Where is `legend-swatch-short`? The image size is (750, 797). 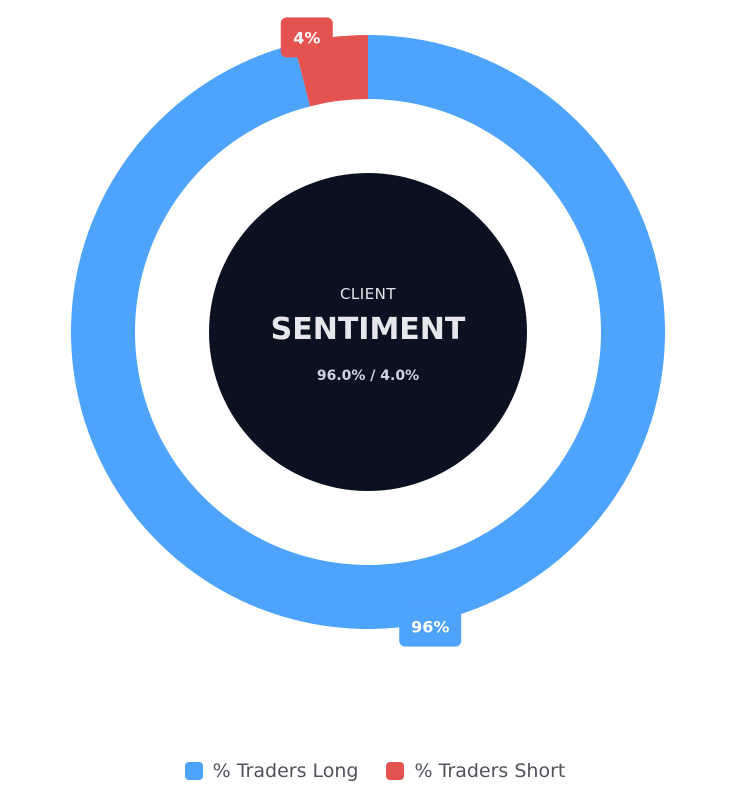 legend-swatch-short is located at coordinates (395, 771).